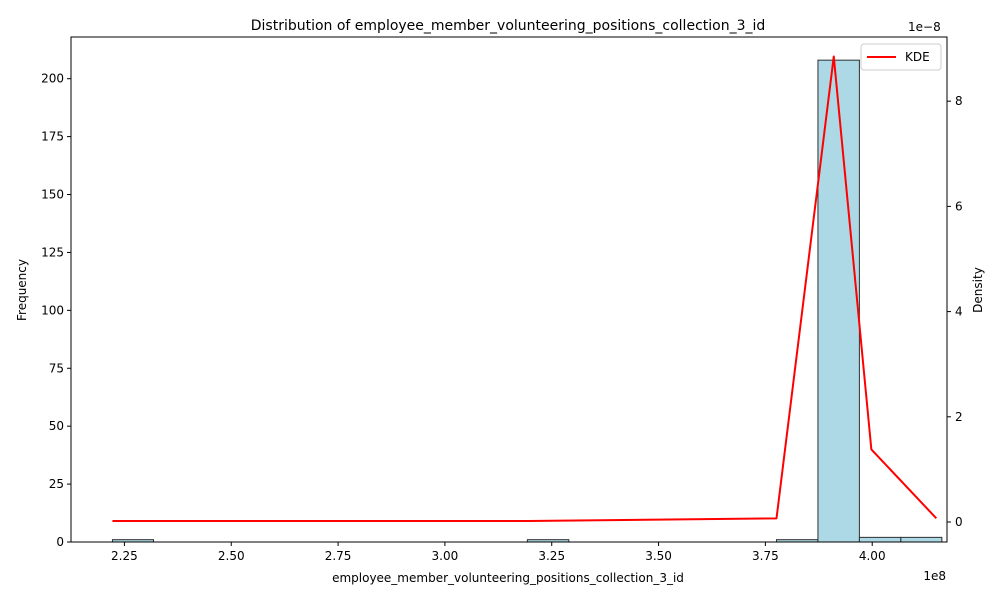 This screenshot has width=1000, height=600. What do you see at coordinates (56, 426) in the screenshot?
I see `y-tick-label-2: 50` at bounding box center [56, 426].